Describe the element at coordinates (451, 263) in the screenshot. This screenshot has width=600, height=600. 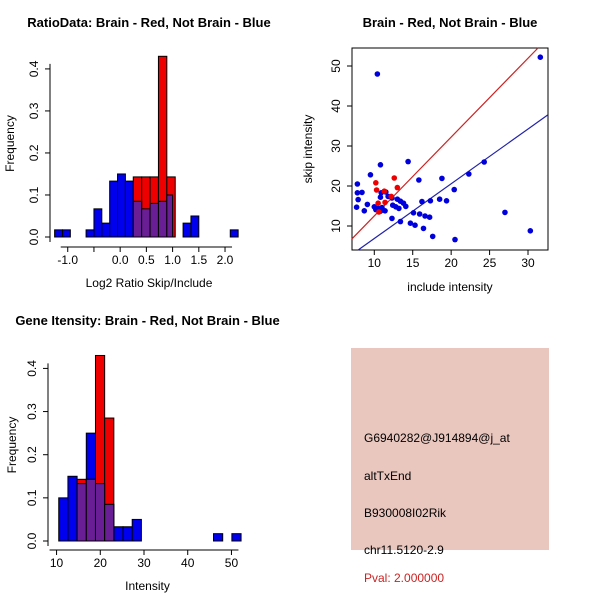
I see `x-tick-label: 20` at that location.